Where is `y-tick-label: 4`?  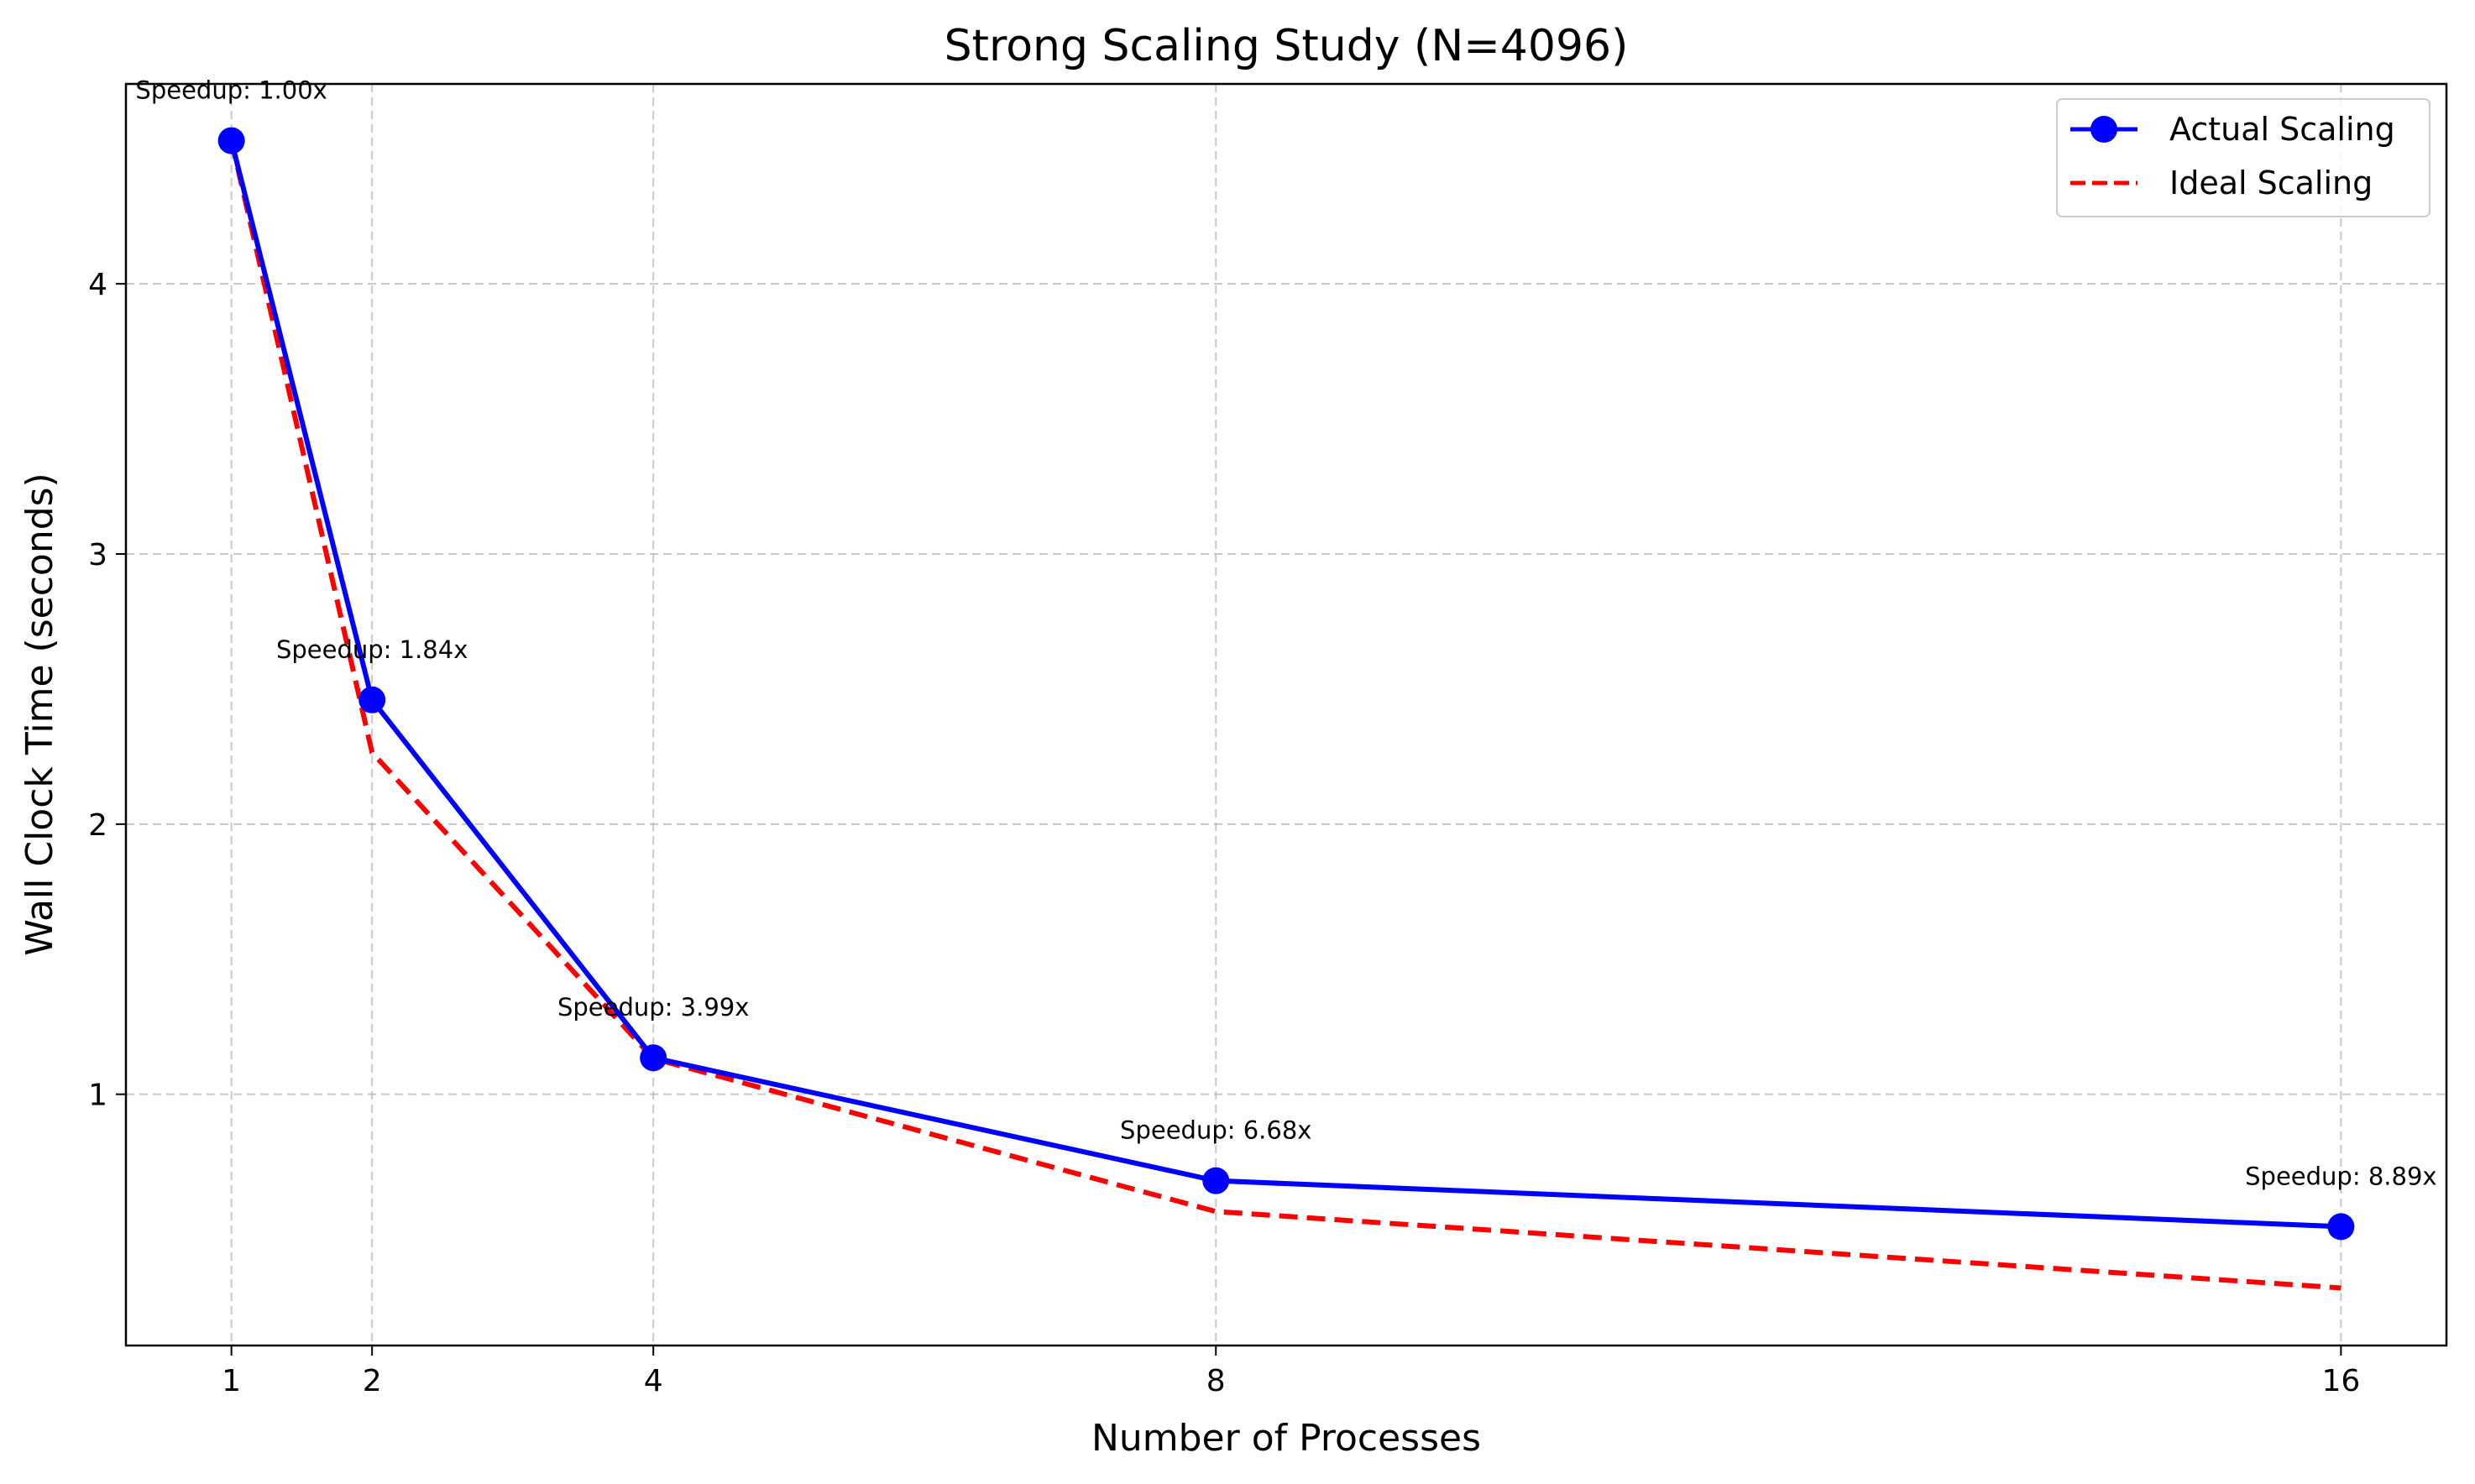
y-tick-label: 4 is located at coordinates (97, 285).